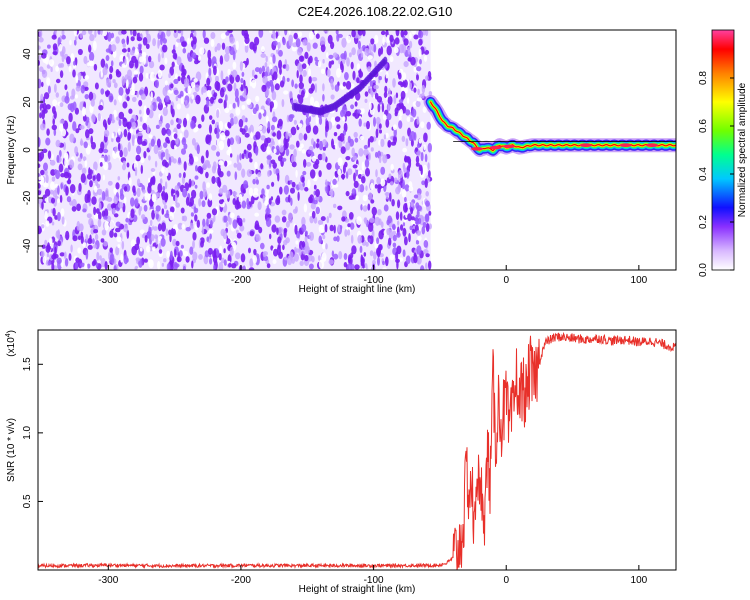  What do you see at coordinates (477, 149) in the screenshot?
I see `heatmap-hot-spot` at bounding box center [477, 149].